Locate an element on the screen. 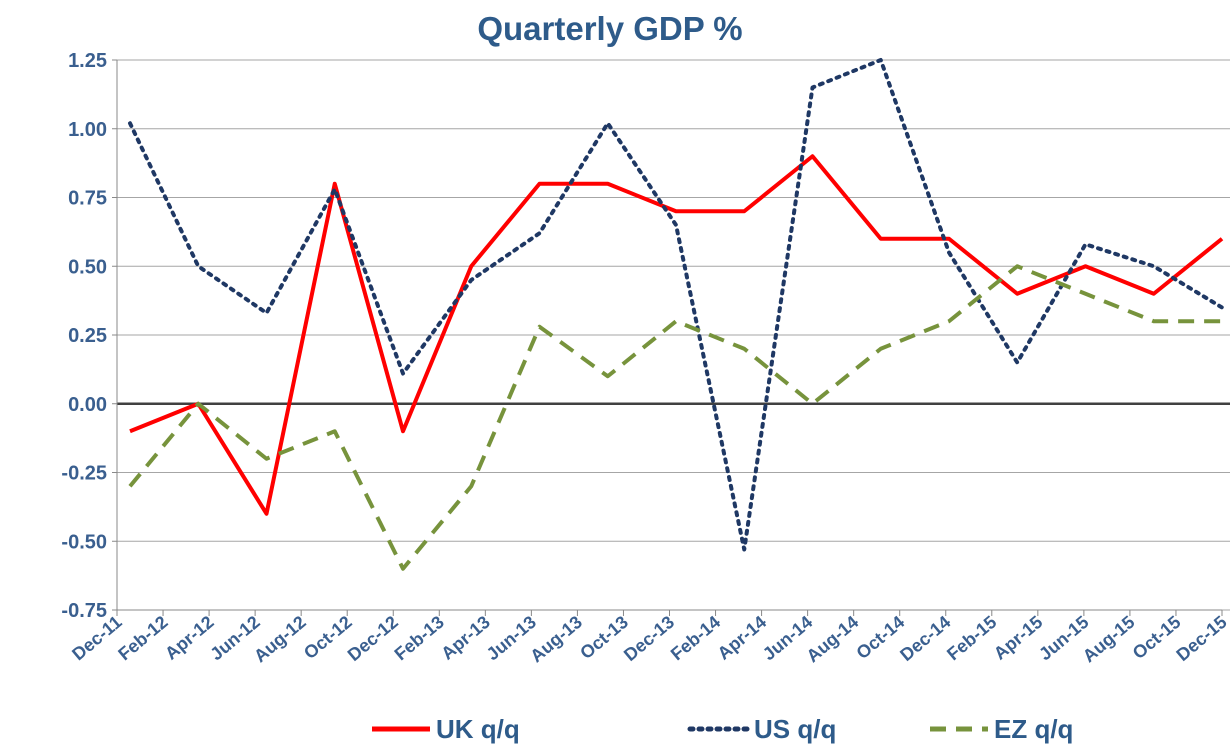 This screenshot has width=1231, height=756. y-tick-label: 0.00 is located at coordinates (87, 405).